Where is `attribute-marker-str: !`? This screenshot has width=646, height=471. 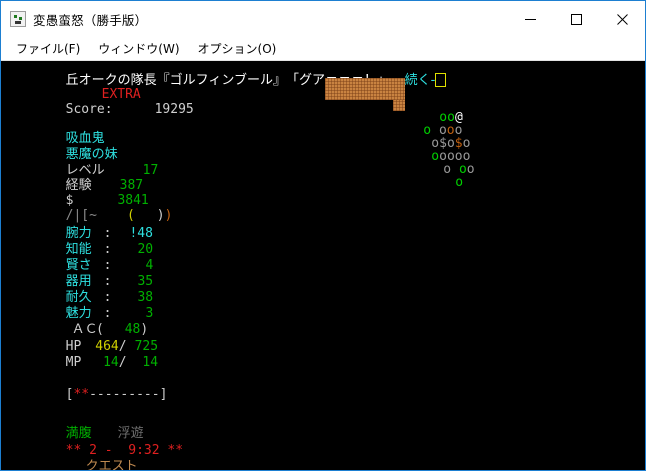 attribute-marker-str: ! is located at coordinates (133, 233).